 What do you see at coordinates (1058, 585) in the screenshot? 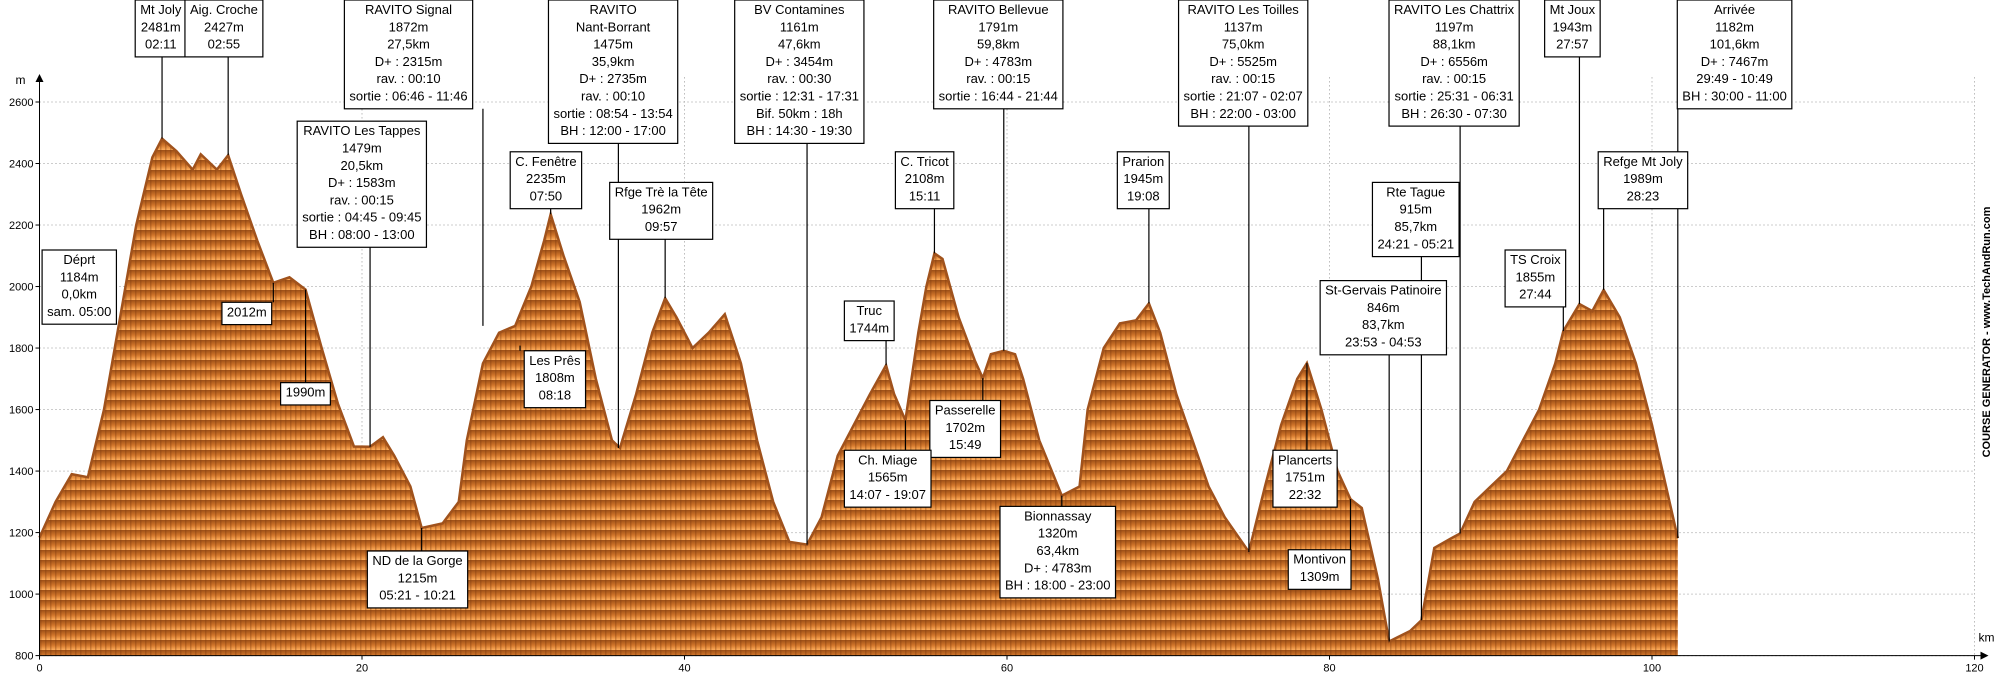
I see `waypoint-text: BH : 18:00 - 23:00` at bounding box center [1058, 585].